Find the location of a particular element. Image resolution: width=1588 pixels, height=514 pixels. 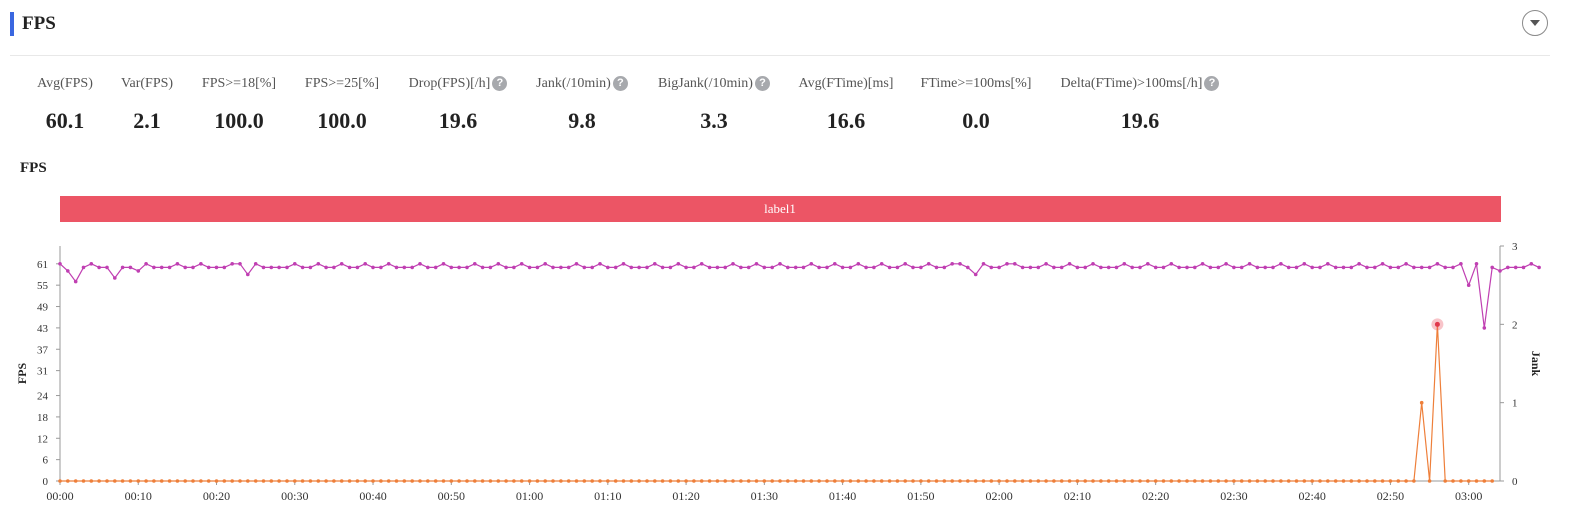

panel-title: FPS is located at coordinates (39, 23).